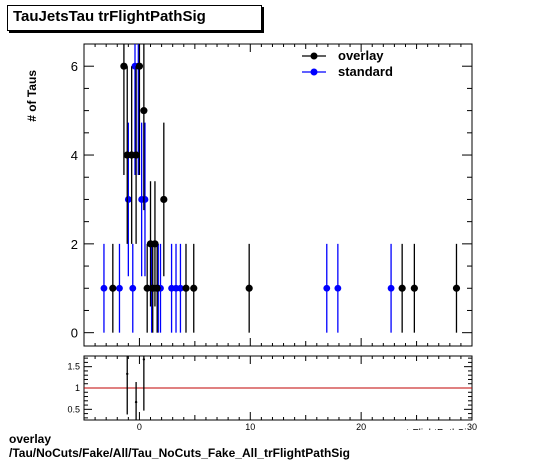 This screenshot has height=462, width=546. What do you see at coordinates (74, 66) in the screenshot?
I see `main-y-tick-label: 6` at bounding box center [74, 66].